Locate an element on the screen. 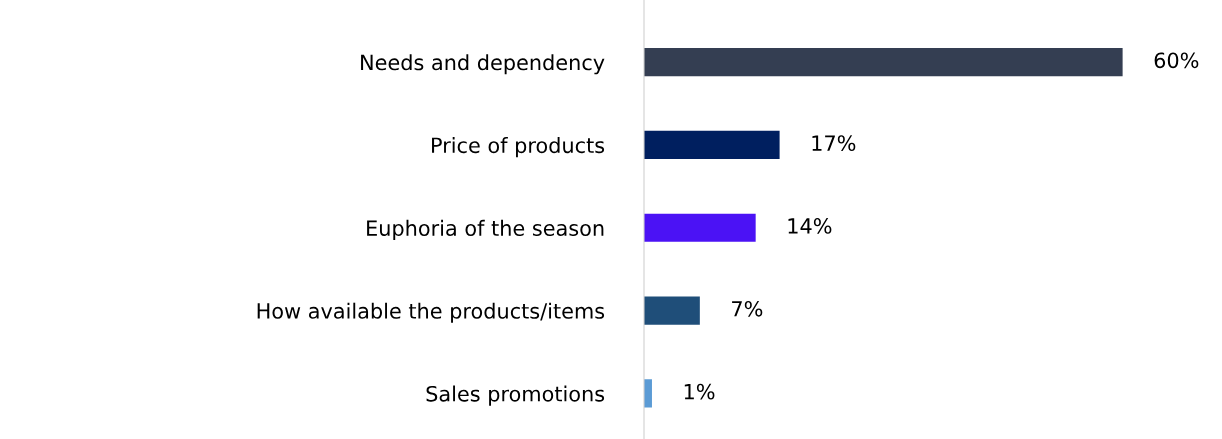 Image resolution: width=1222 pixels, height=439 pixels. y-tick-label: How available the products/items is located at coordinates (431, 312).